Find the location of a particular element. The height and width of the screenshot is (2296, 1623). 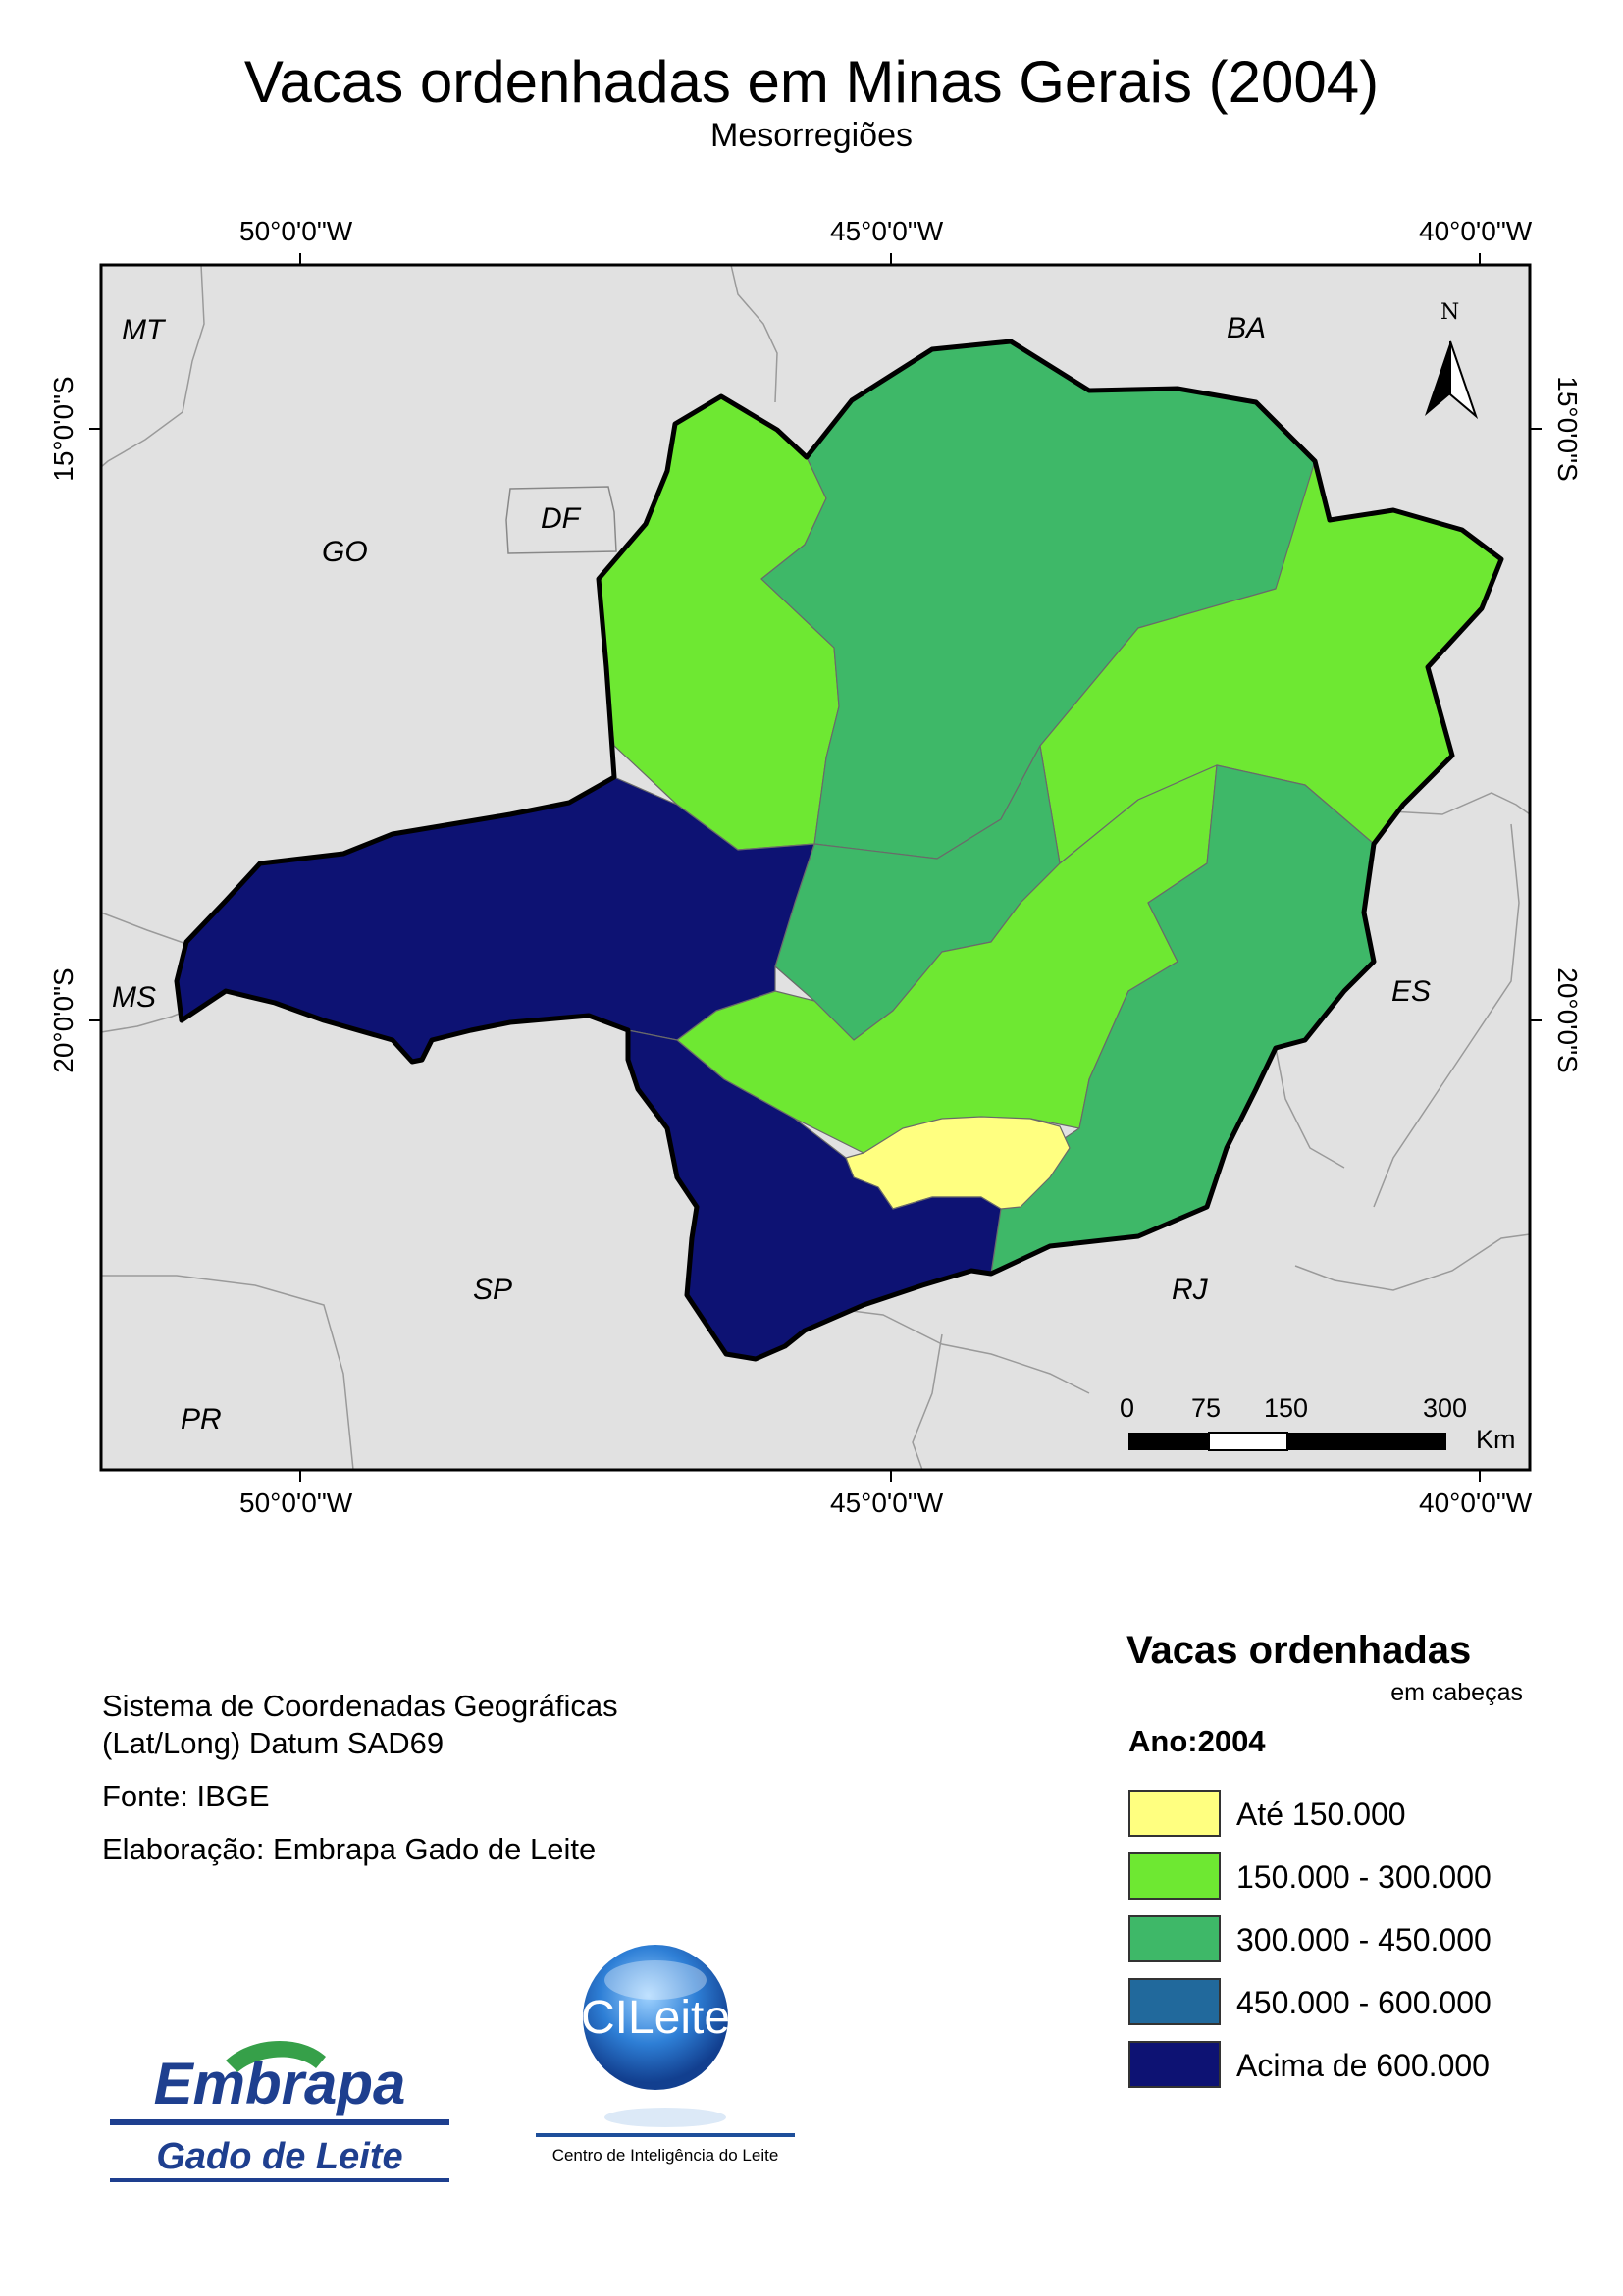

lon-label-bottom-40: 40°0'0"W is located at coordinates (1476, 1502).